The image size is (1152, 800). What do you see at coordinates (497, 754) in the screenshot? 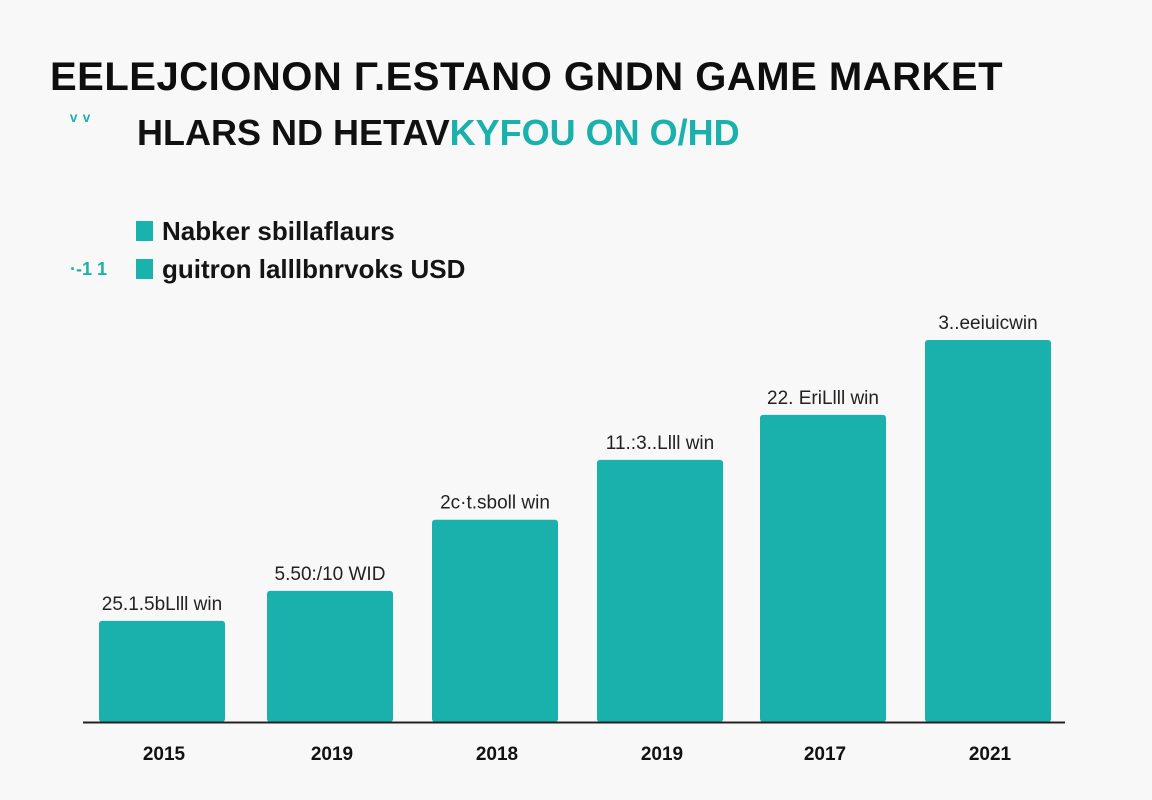
I see `x-tick-label: 2018` at bounding box center [497, 754].